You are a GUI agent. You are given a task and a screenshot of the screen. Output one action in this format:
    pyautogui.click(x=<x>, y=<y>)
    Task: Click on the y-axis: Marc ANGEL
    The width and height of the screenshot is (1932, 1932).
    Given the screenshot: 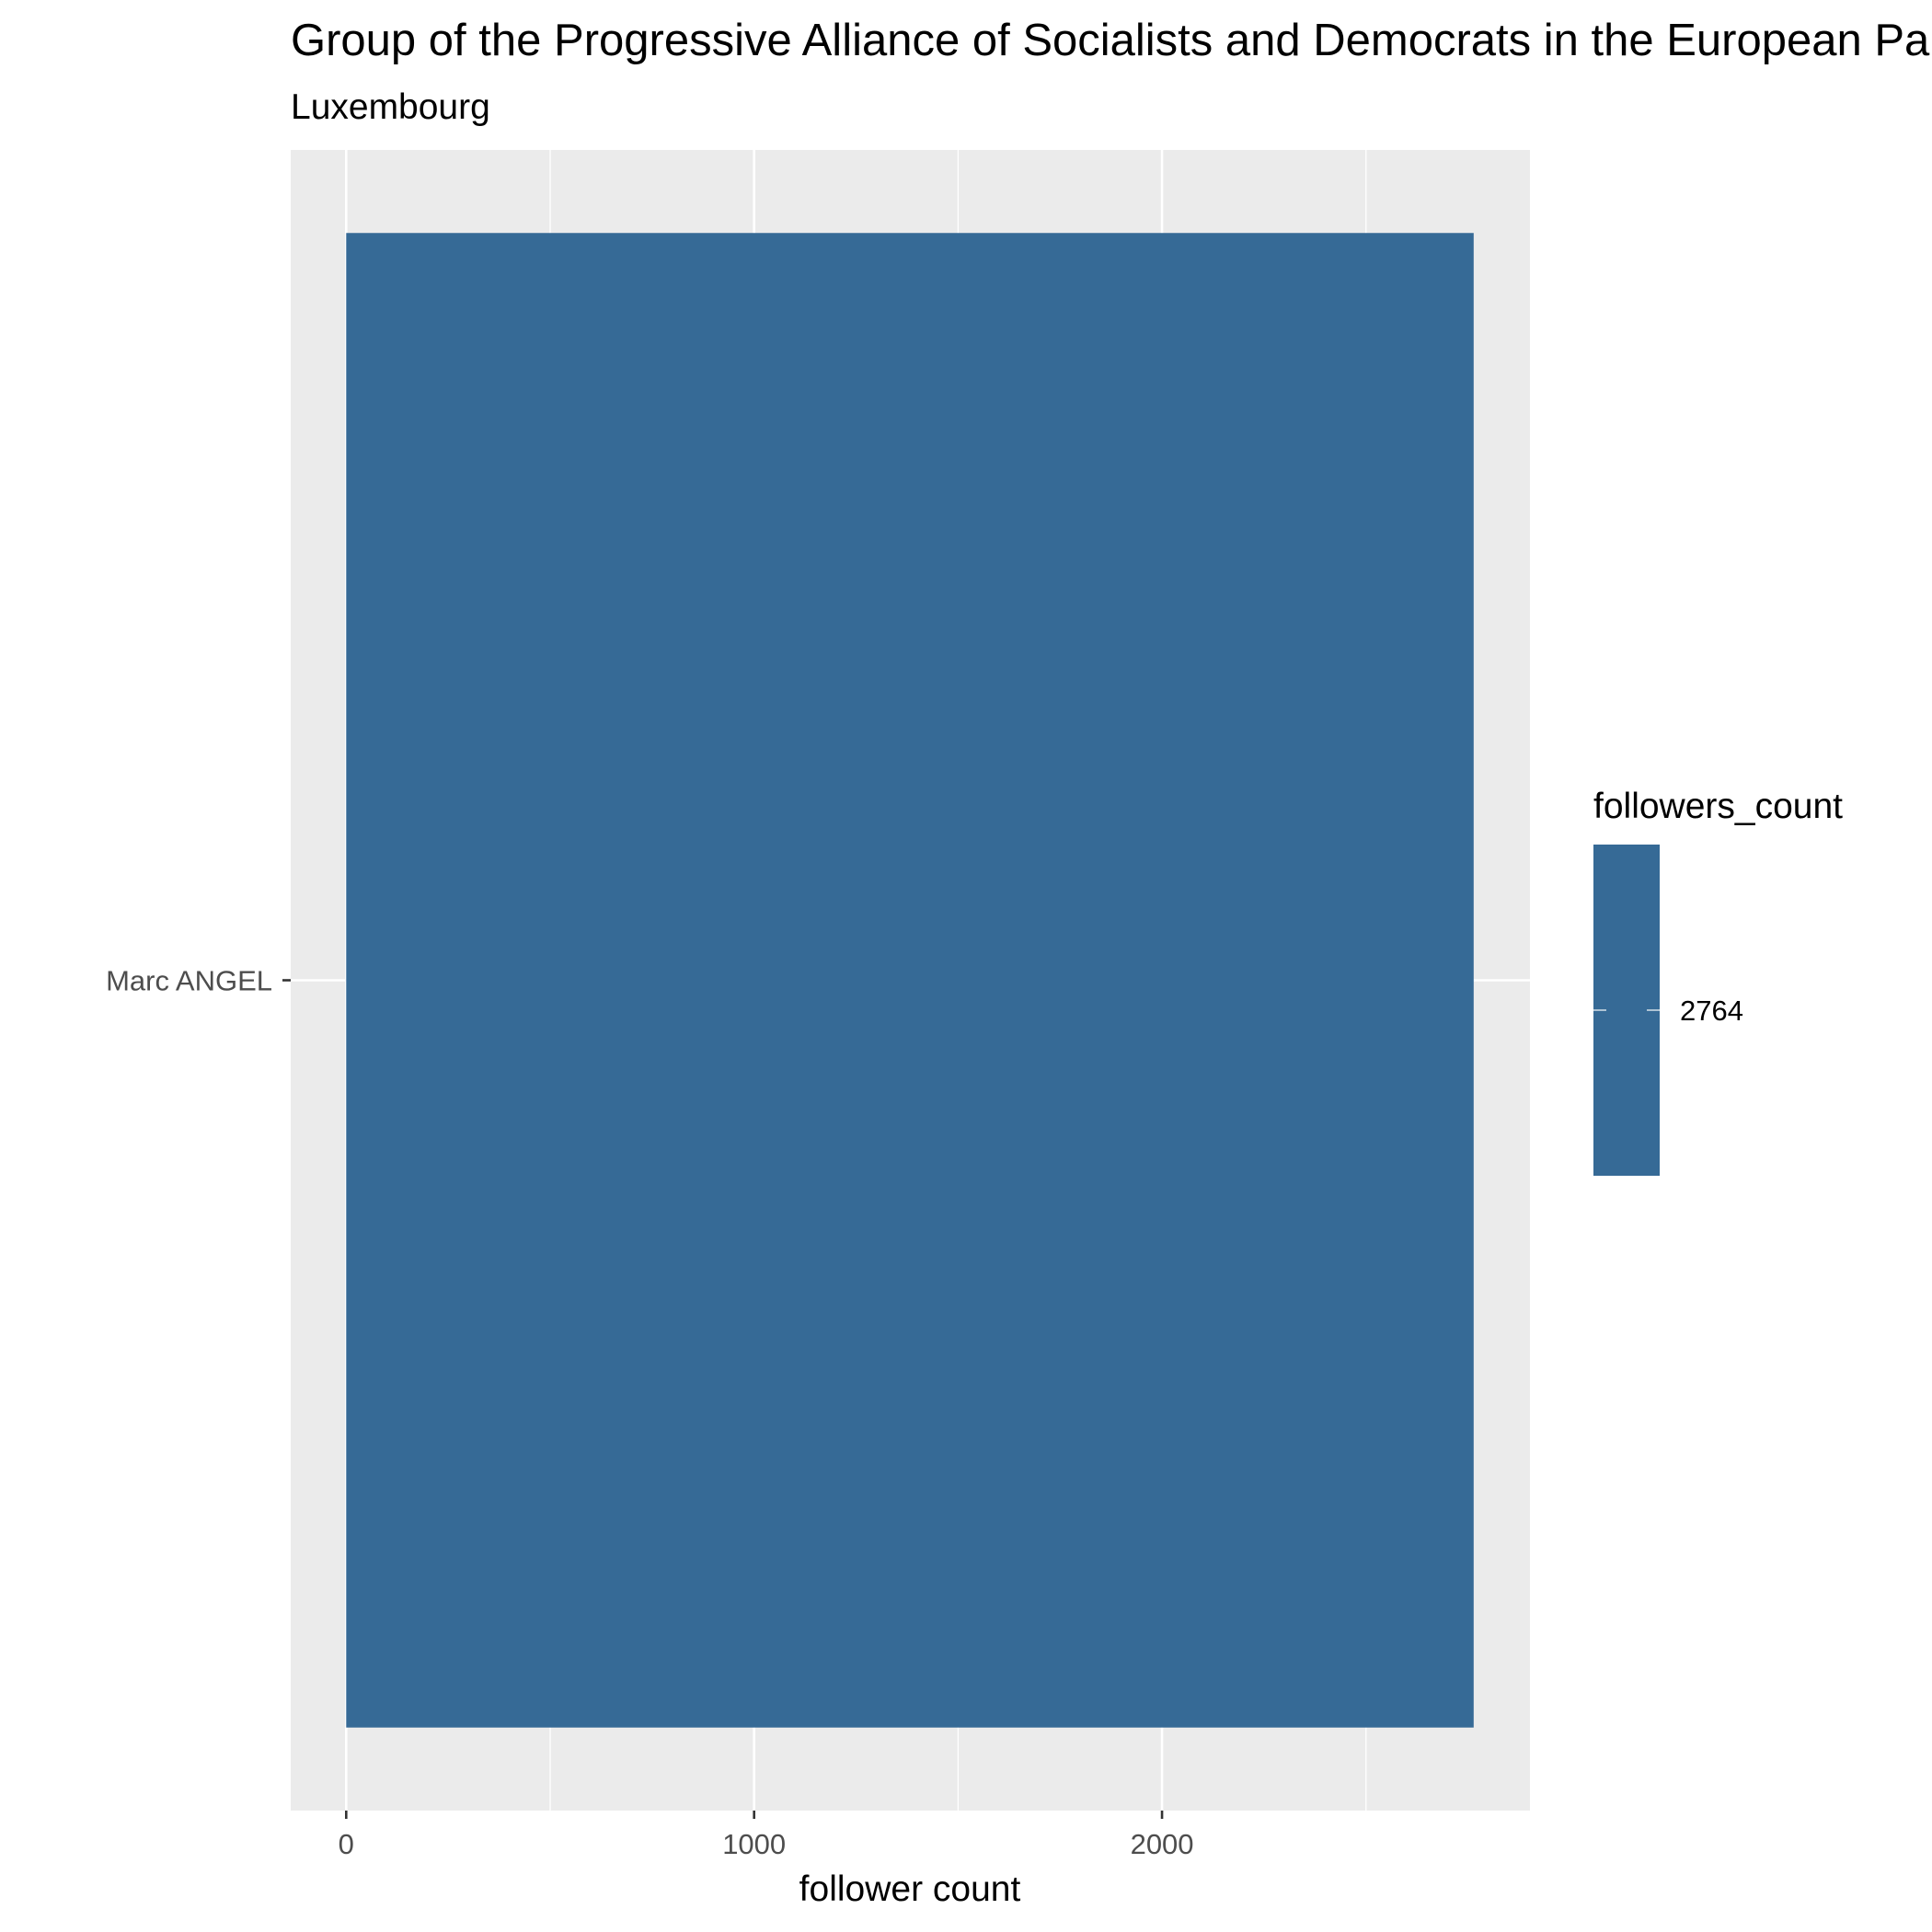 What is the action you would take?
    pyautogui.click(x=198, y=981)
    